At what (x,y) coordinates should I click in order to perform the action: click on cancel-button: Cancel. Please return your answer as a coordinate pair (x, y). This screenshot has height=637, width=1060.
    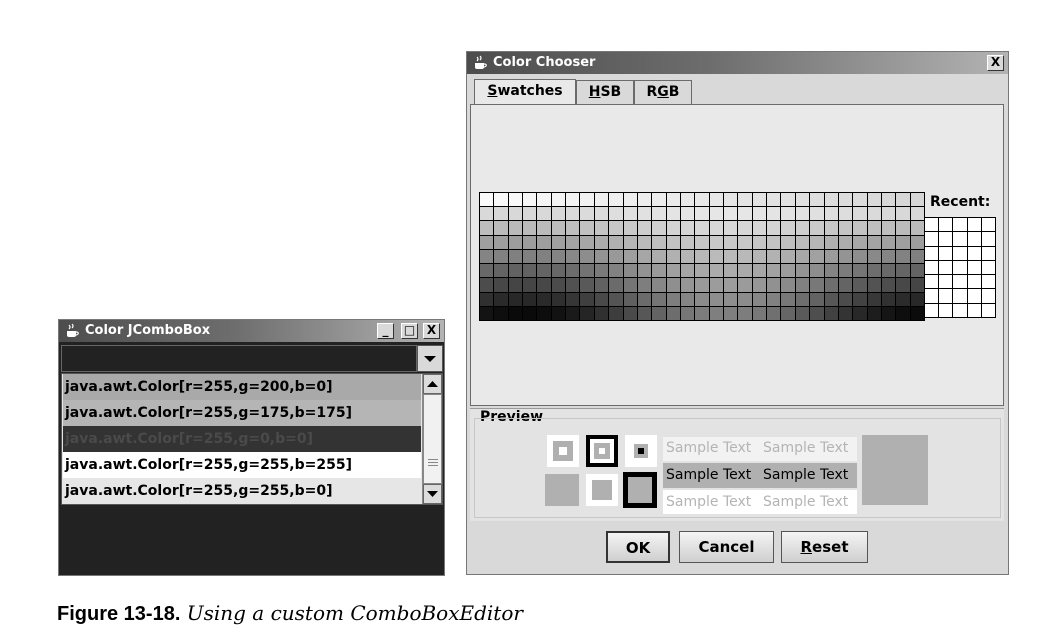
    Looking at the image, I should click on (726, 547).